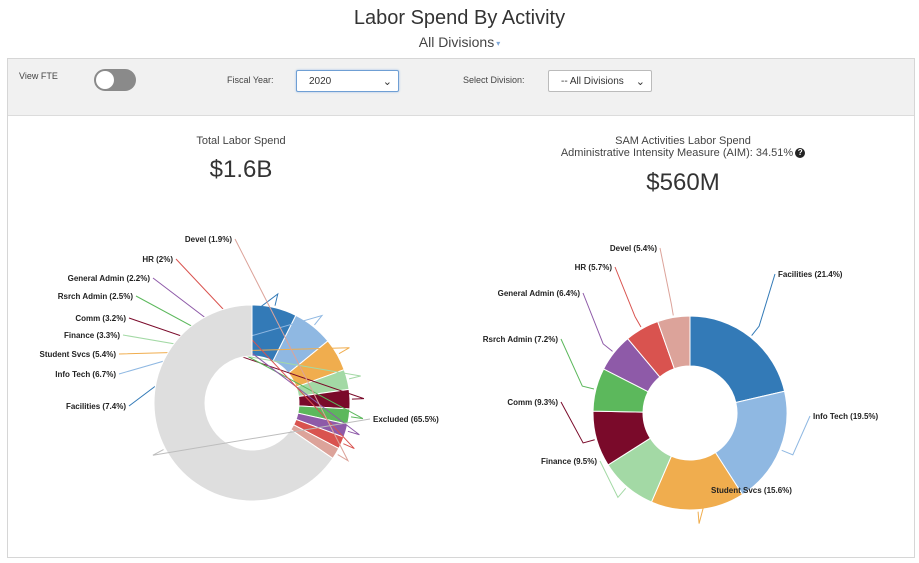 The width and height of the screenshot is (919, 563). Describe the element at coordinates (498, 43) in the screenshot. I see `caret-down-icon: ▾` at that location.